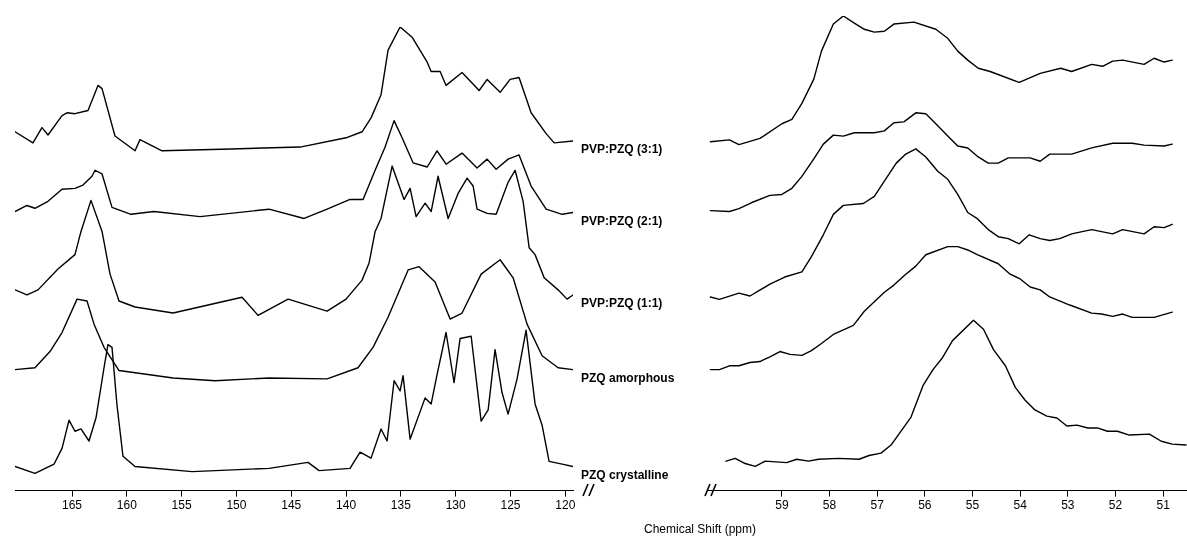 The image size is (1187, 544). I want to click on x-tick-label: 53, so click(1068, 505).